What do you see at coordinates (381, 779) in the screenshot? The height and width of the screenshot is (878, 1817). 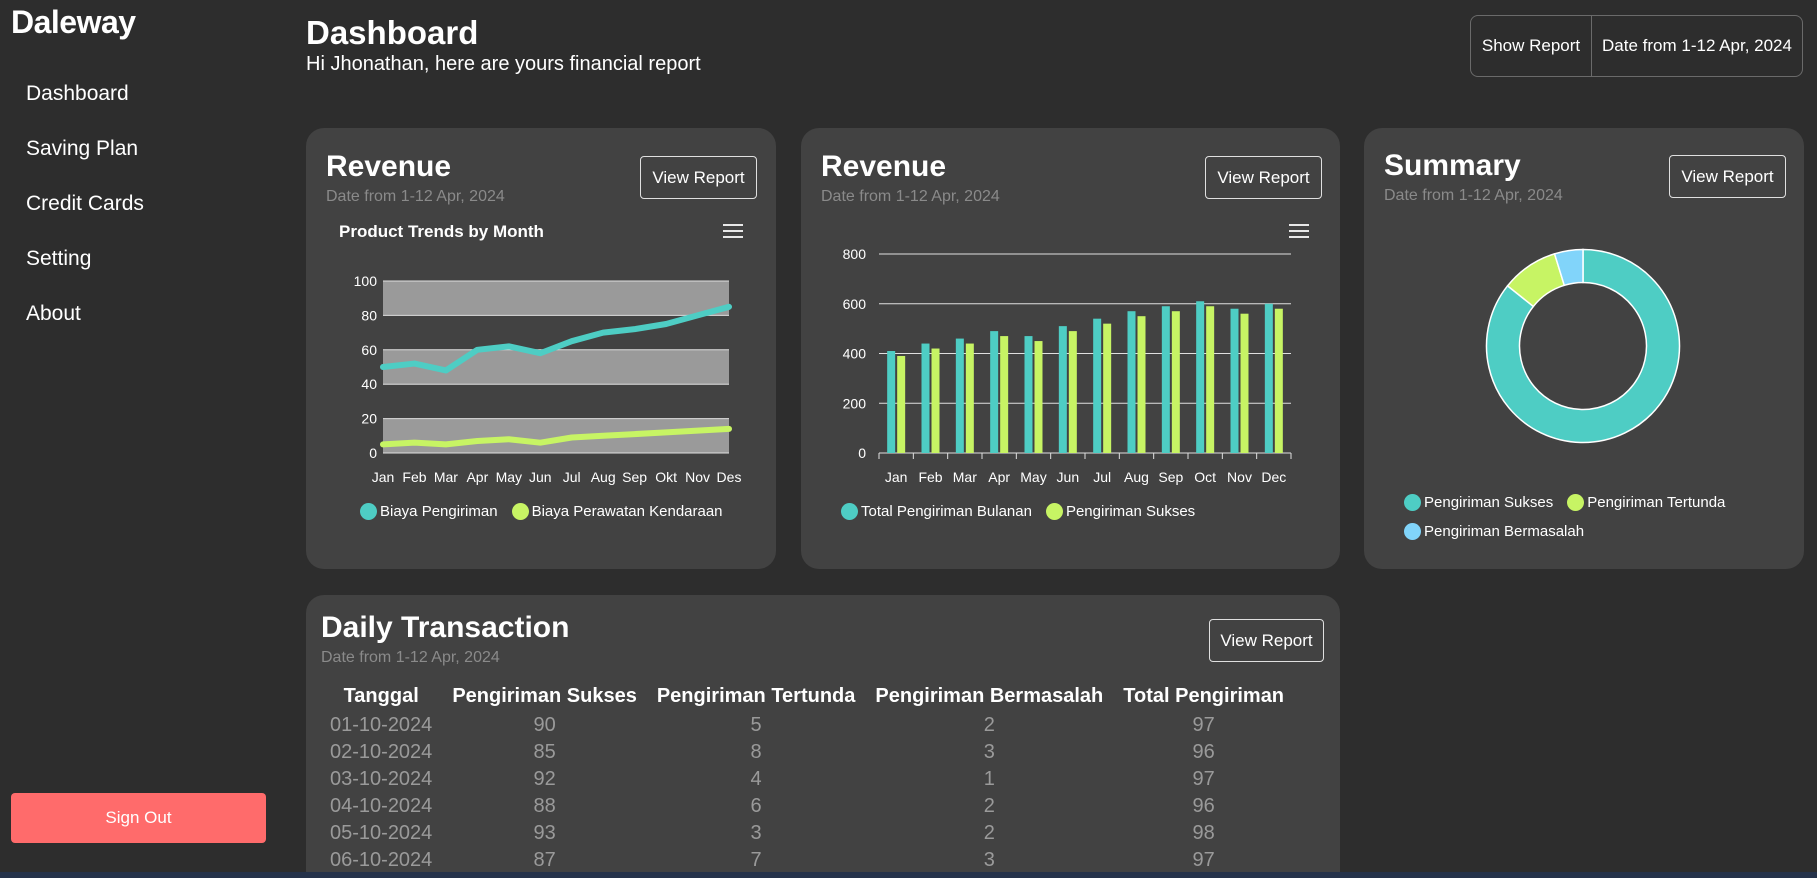 I see `table-cell: 03-10-2024` at bounding box center [381, 779].